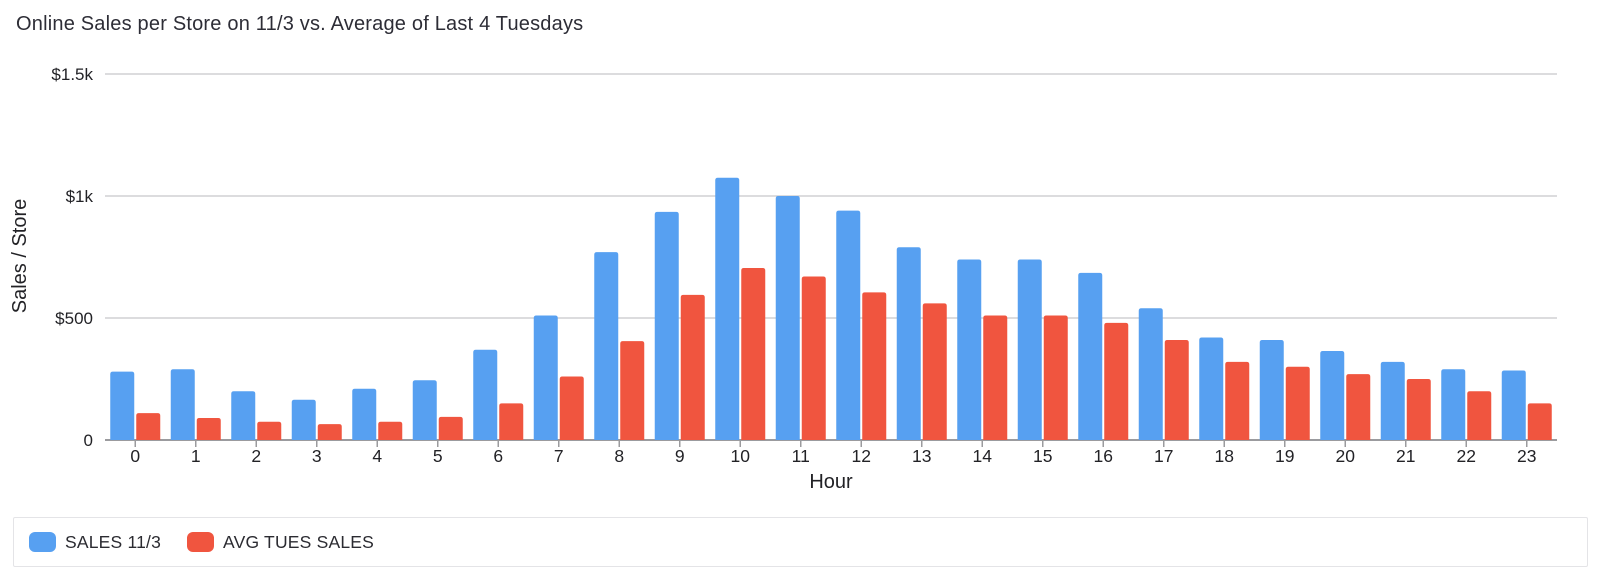  I want to click on legend-swatch-sales-11-3-icon, so click(42, 542).